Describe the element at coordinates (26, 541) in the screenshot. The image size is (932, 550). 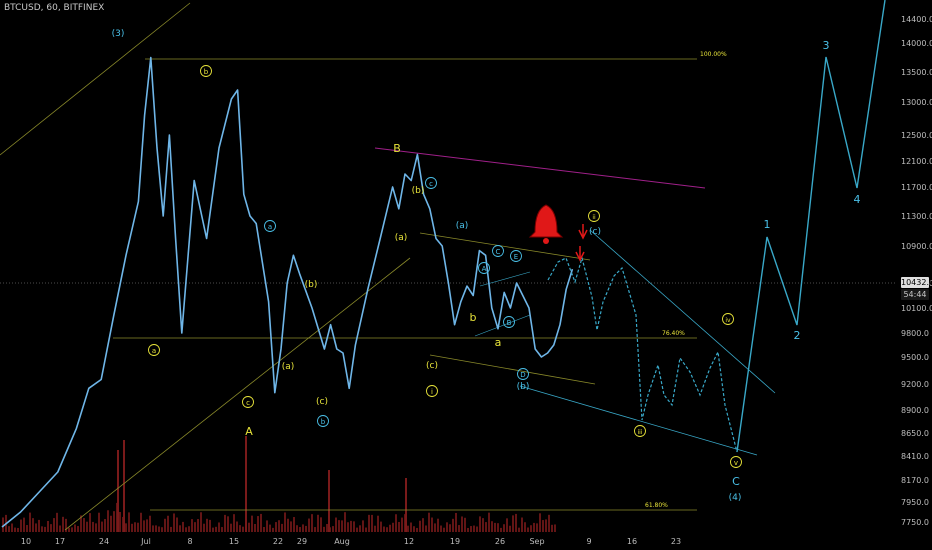
I see `x-tick-label: 10` at that location.